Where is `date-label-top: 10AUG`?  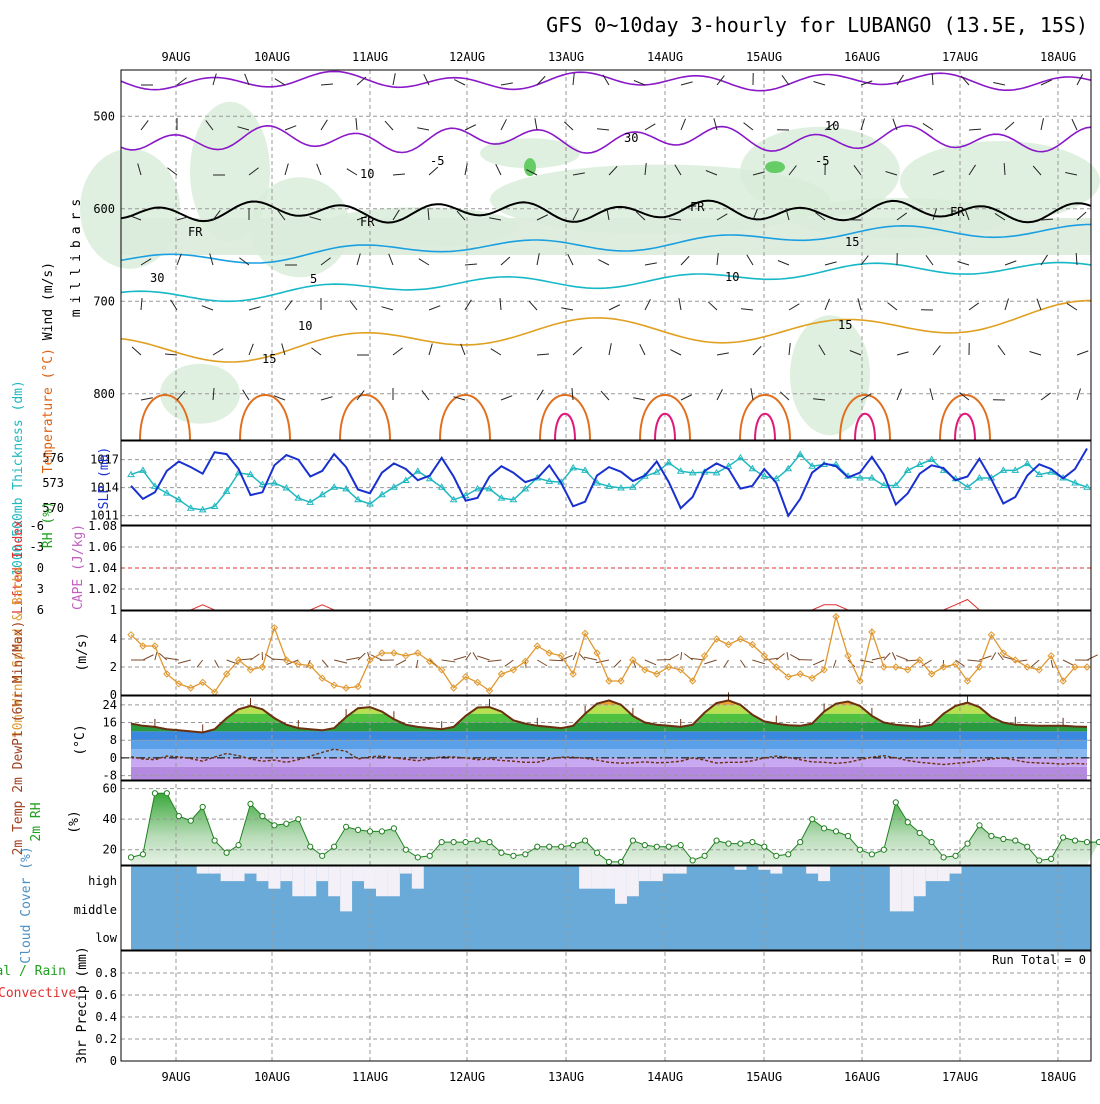 date-label-top: 10AUG is located at coordinates (272, 57).